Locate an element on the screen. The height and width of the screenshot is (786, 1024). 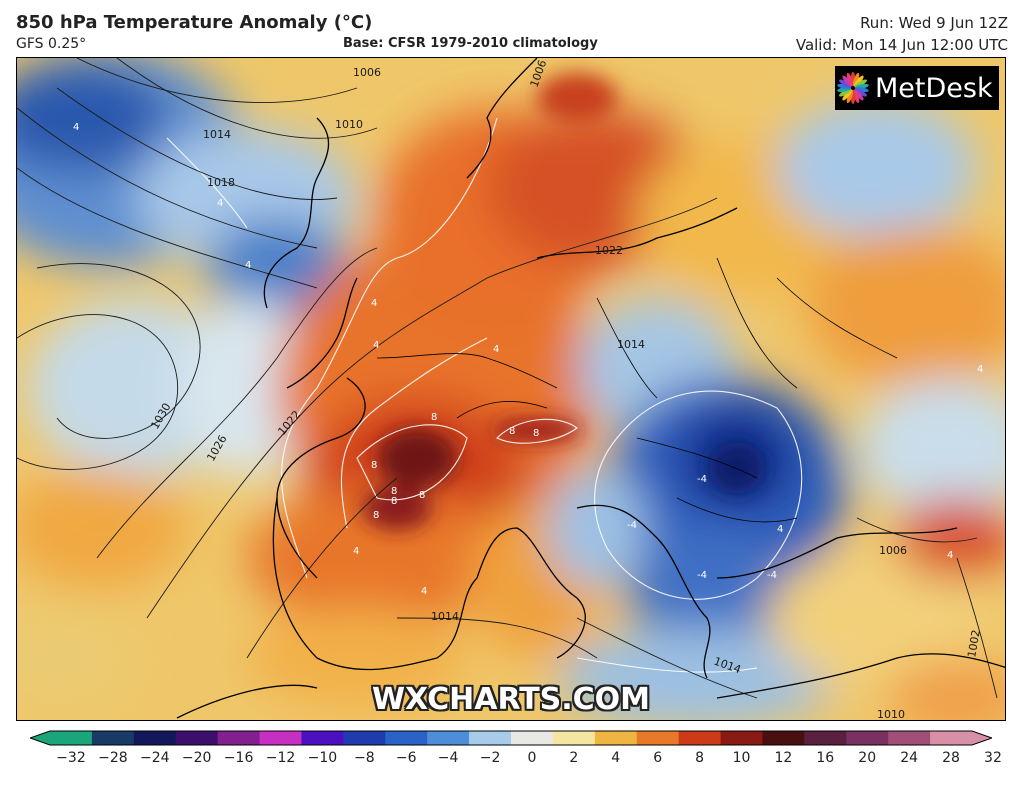
colorbar-tick-label: −32 is located at coordinates (71, 758).